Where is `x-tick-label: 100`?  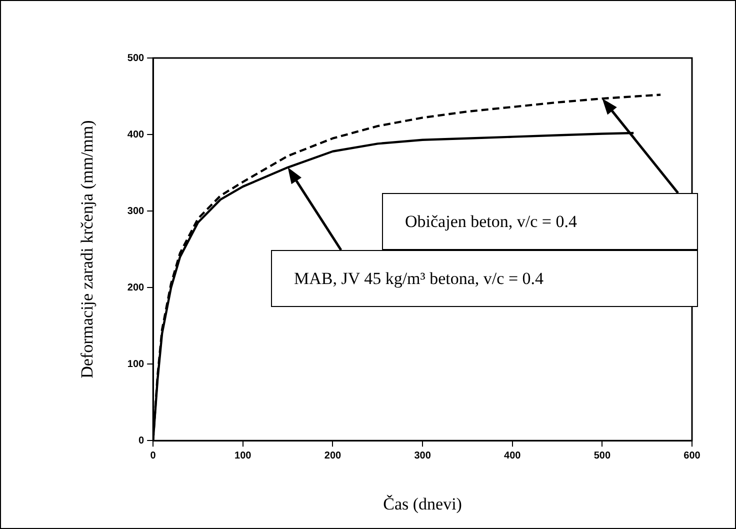
x-tick-label: 100 is located at coordinates (243, 456).